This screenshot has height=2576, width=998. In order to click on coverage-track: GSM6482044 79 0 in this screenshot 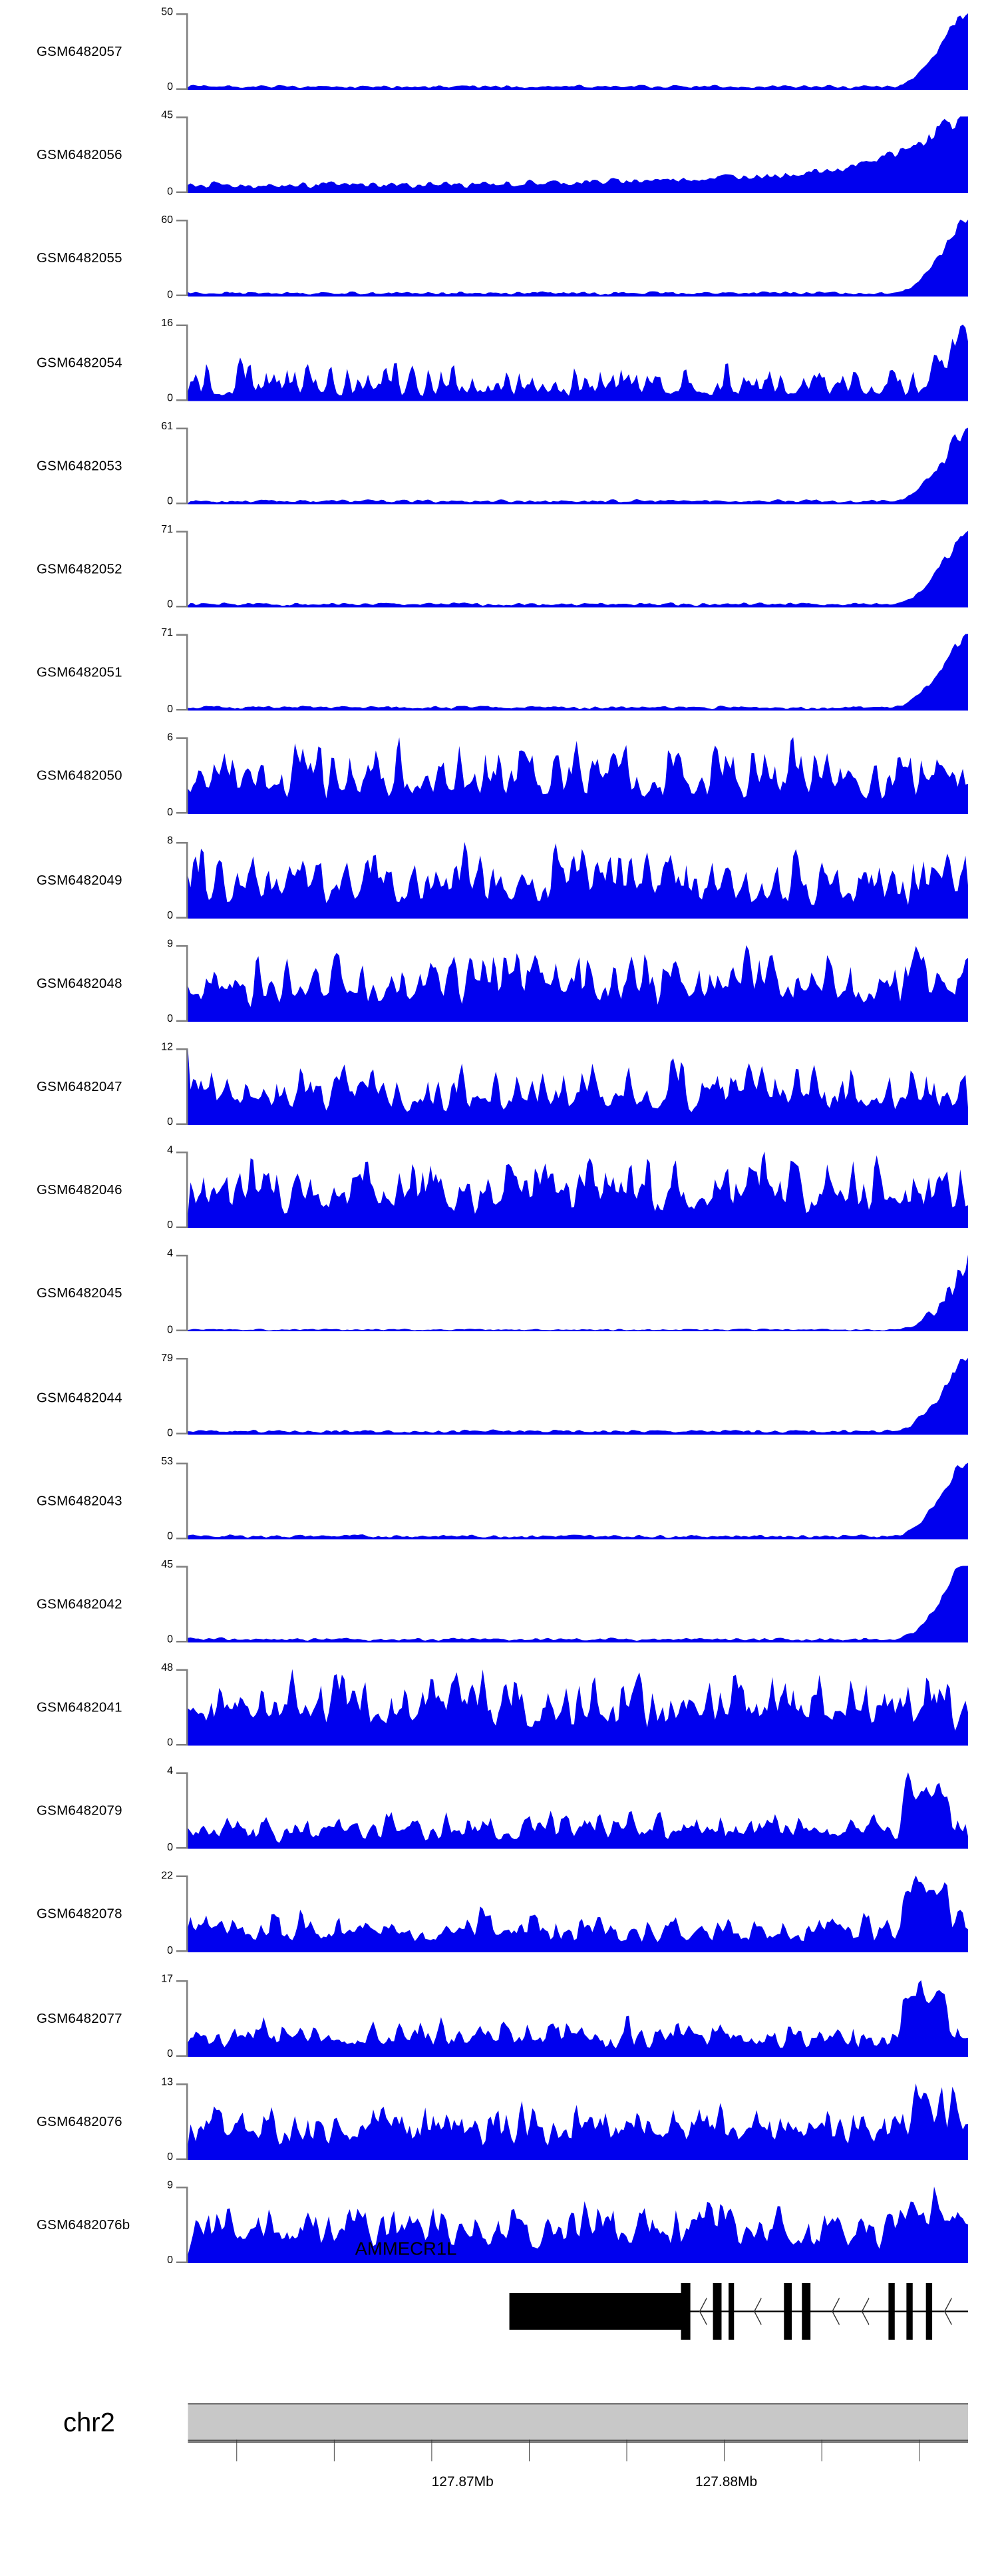, I will do `click(499, 1396)`.